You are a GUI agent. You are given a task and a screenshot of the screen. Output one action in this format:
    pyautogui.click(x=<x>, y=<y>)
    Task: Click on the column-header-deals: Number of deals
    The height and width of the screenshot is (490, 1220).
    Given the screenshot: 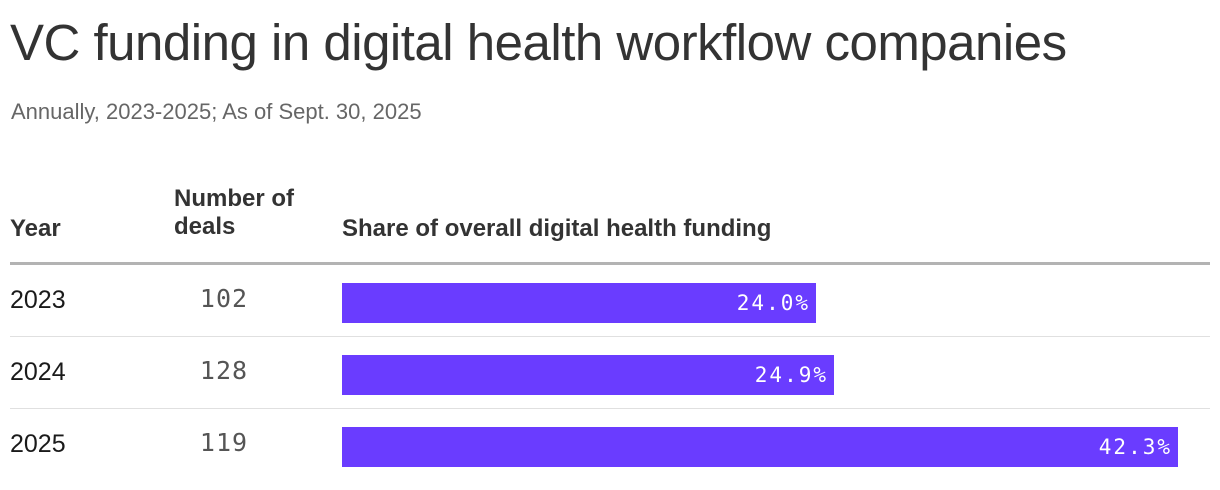 What is the action you would take?
    pyautogui.click(x=234, y=212)
    